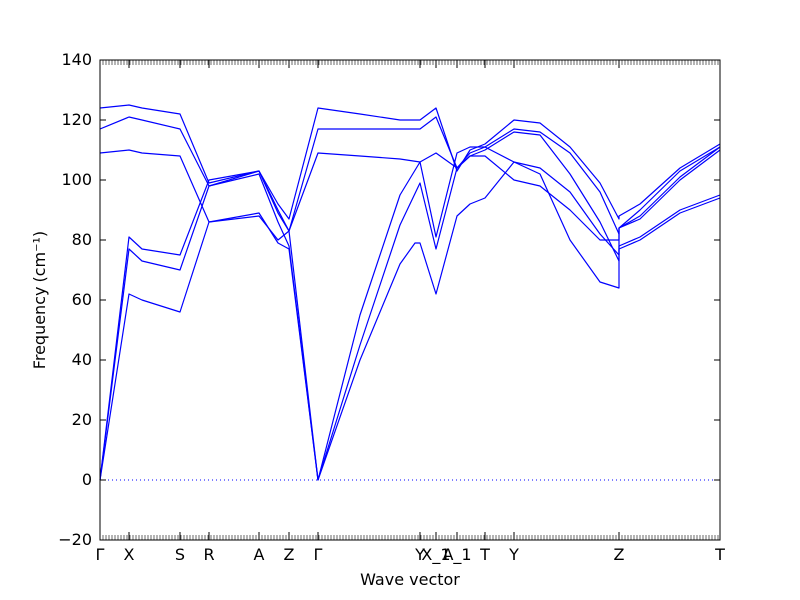 This screenshot has width=800, height=600. I want to click on y-tick-label: 140, so click(76, 59).